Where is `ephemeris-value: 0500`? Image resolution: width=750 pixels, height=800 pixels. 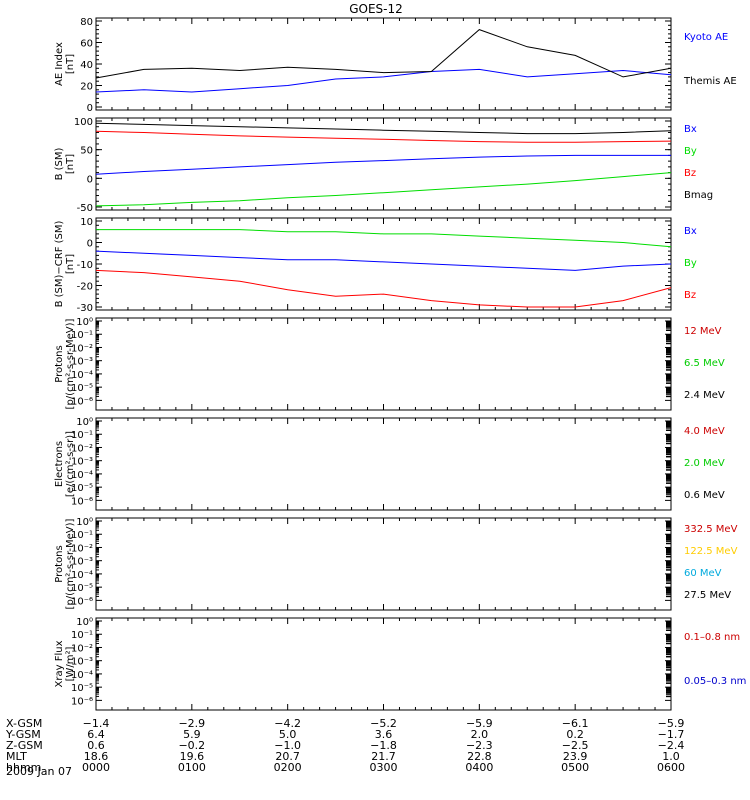
ephemeris-value: 0500 is located at coordinates (575, 767).